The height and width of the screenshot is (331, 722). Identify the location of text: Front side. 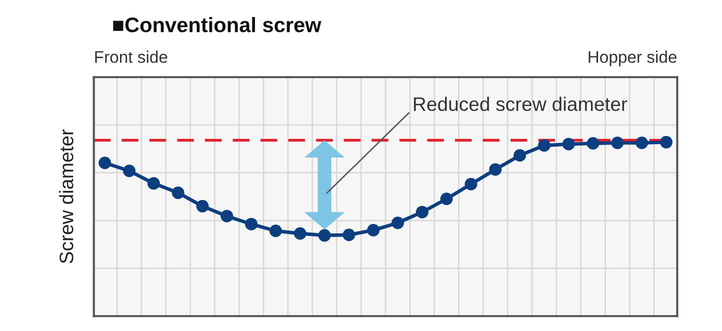
(131, 56).